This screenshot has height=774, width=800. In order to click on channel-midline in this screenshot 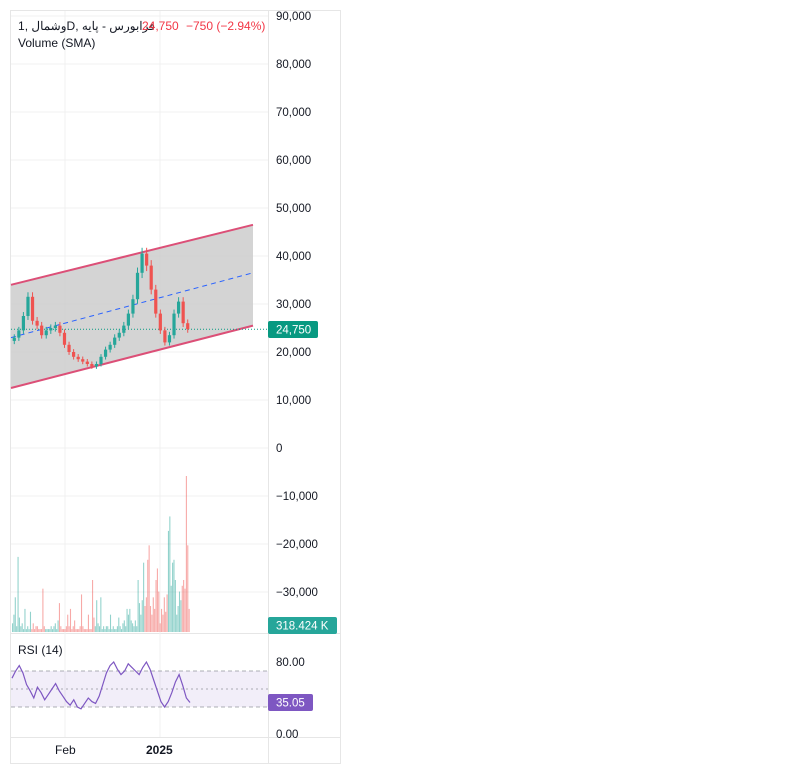, I will do `click(132, 305)`.